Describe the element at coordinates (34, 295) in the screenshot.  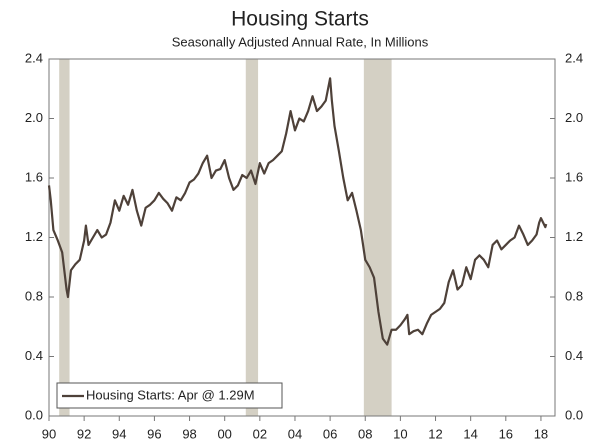
I see `y-tick-label: 0.8` at that location.